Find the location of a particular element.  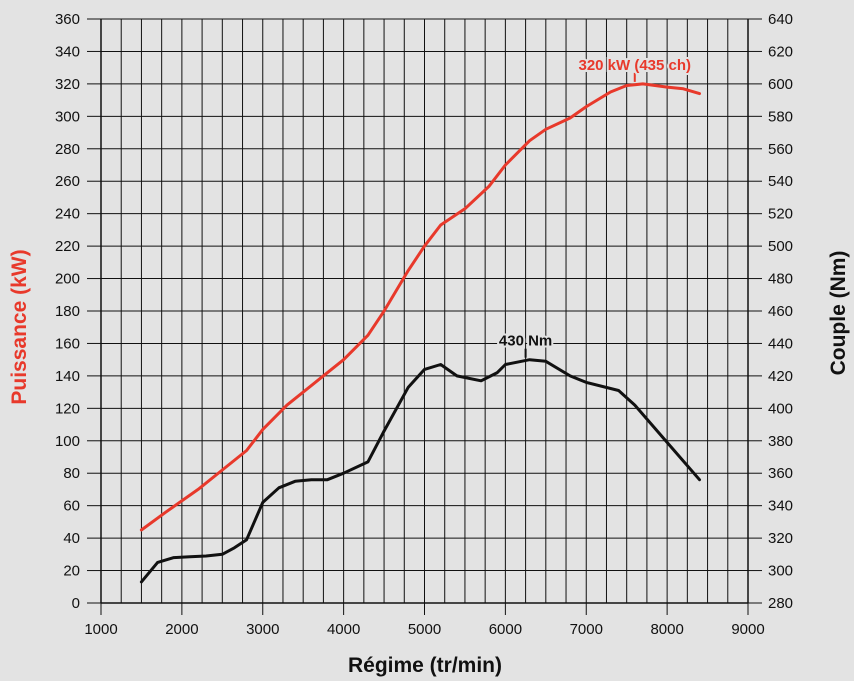

x-tick-label: 7000 is located at coordinates (586, 629).